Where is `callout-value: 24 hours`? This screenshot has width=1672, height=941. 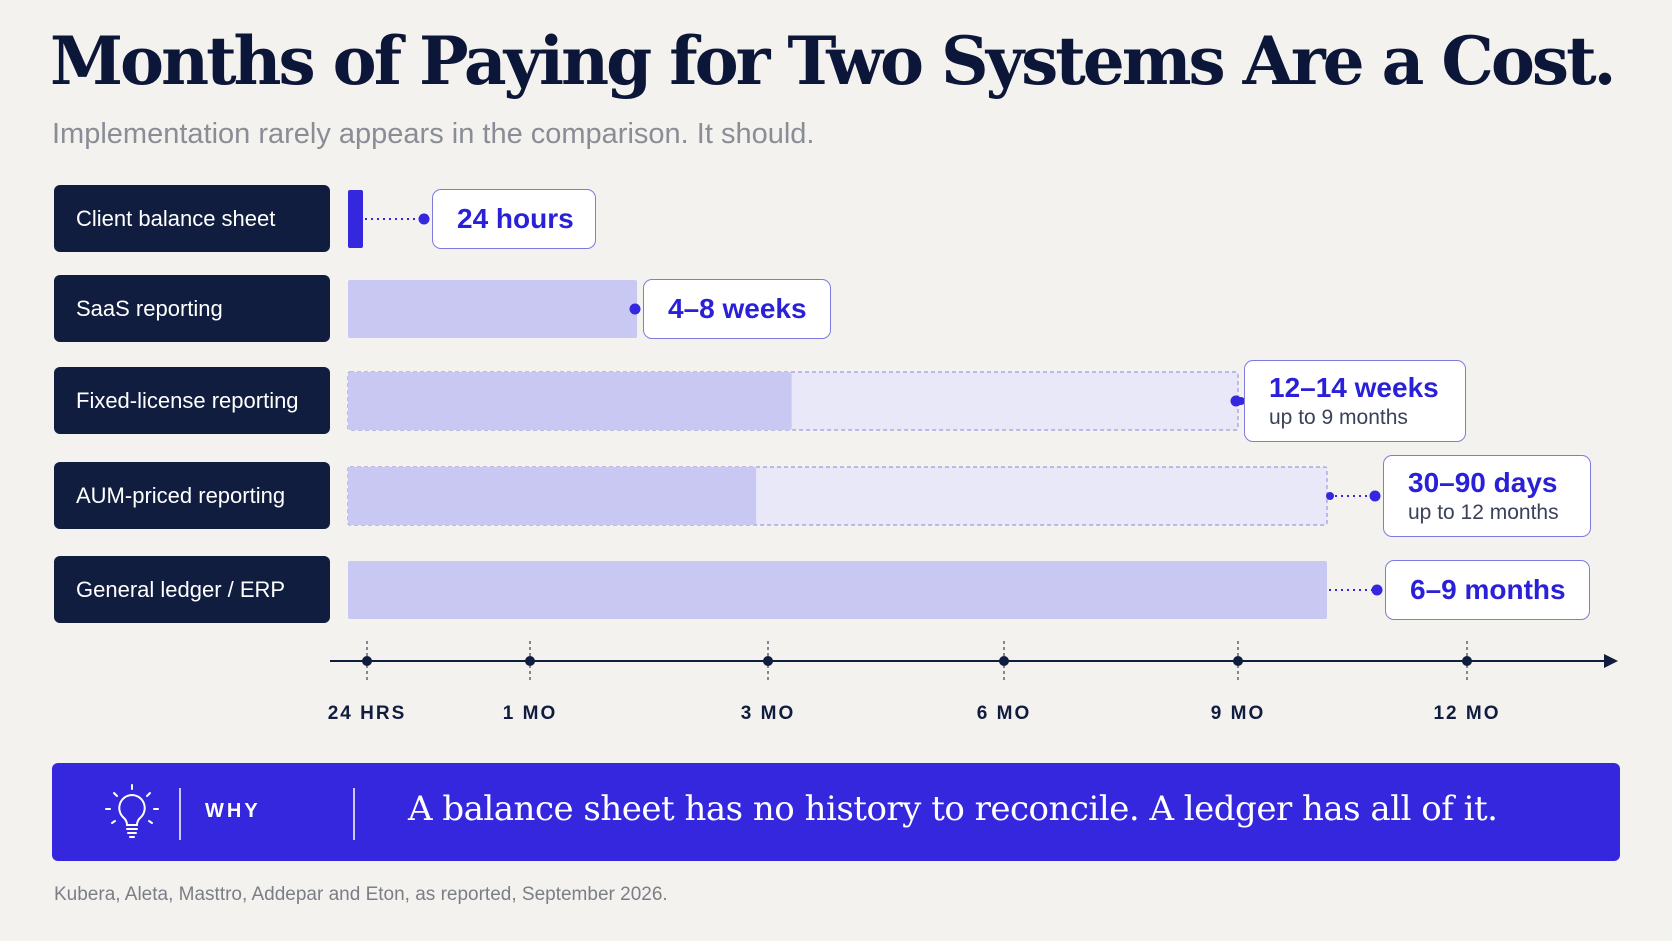
callout-value: 24 hours is located at coordinates (515, 218).